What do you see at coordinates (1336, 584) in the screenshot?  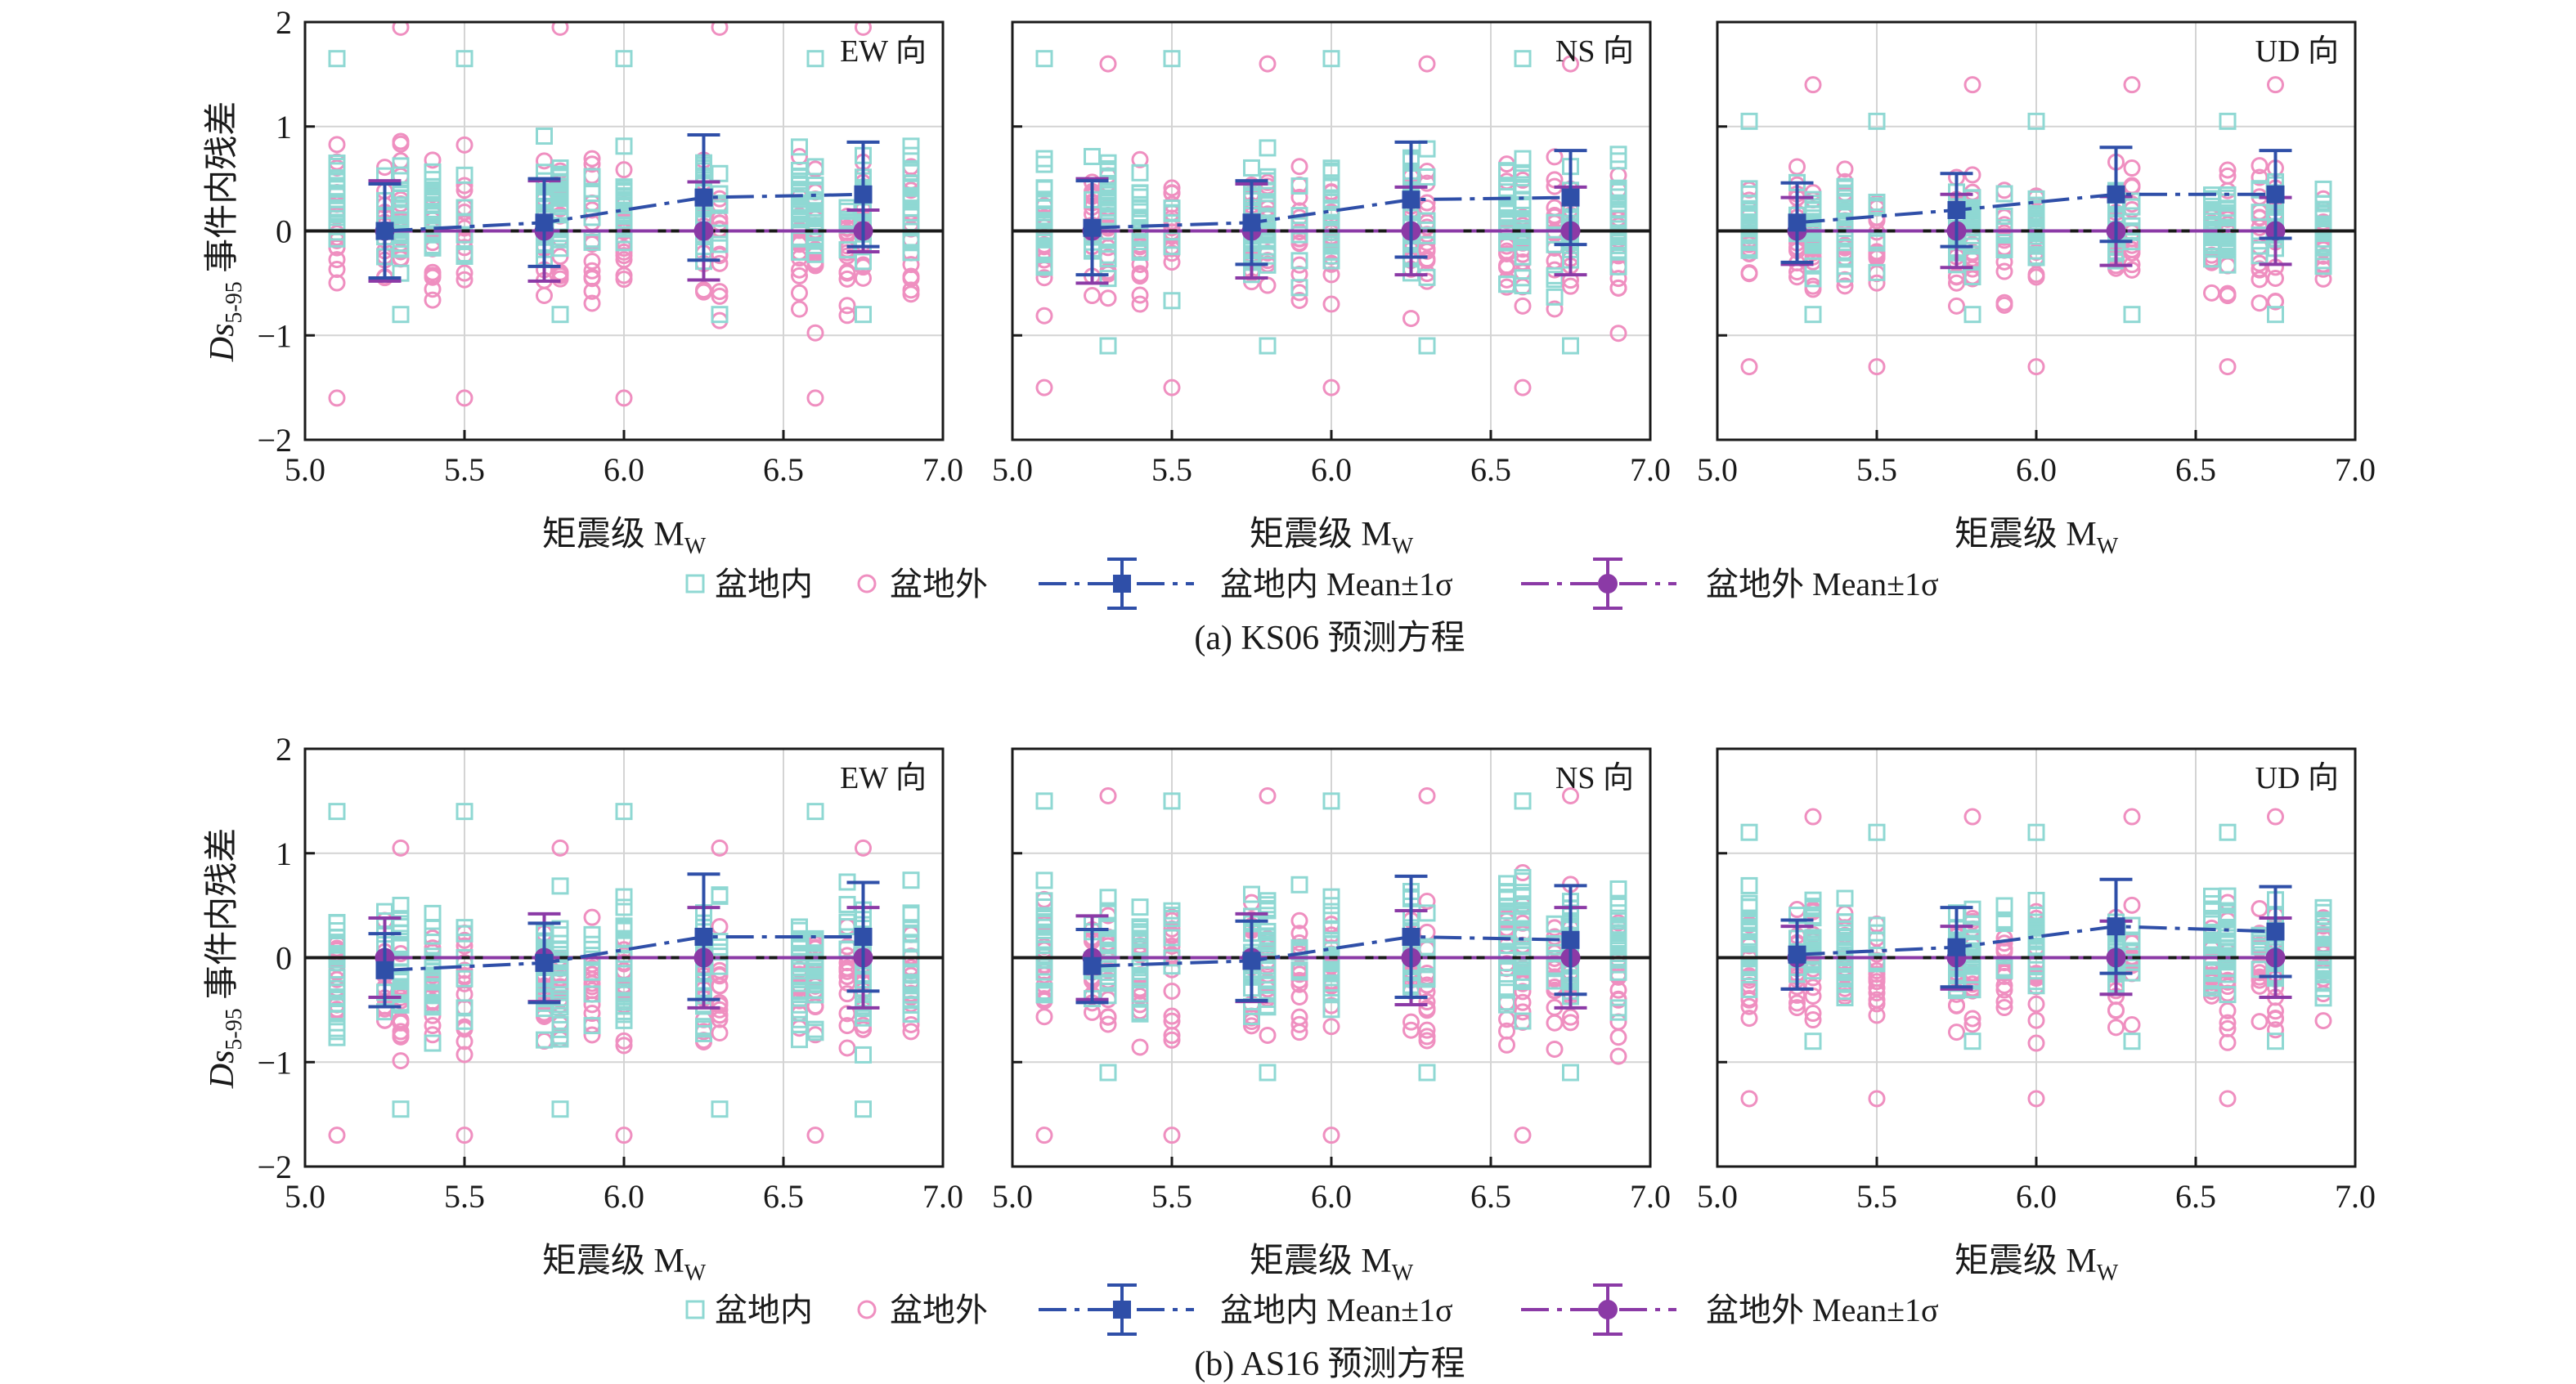 I see `legend-in-mean-label: 盆地内 Mean±1σ` at bounding box center [1336, 584].